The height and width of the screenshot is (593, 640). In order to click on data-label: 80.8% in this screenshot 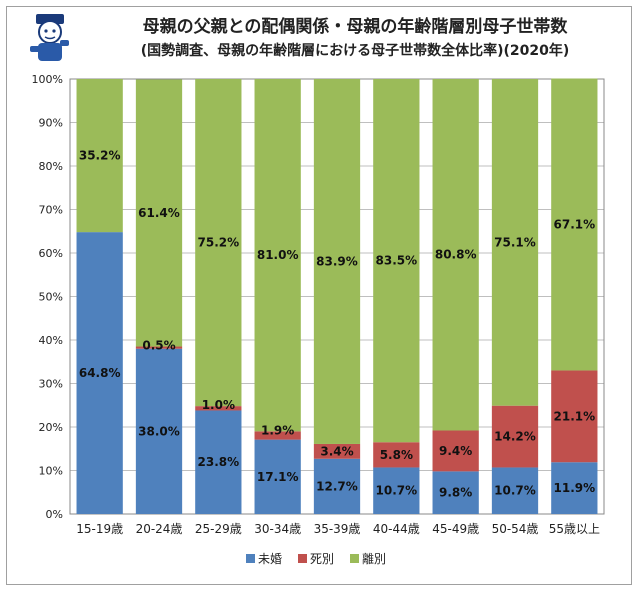, I will do `click(456, 255)`.